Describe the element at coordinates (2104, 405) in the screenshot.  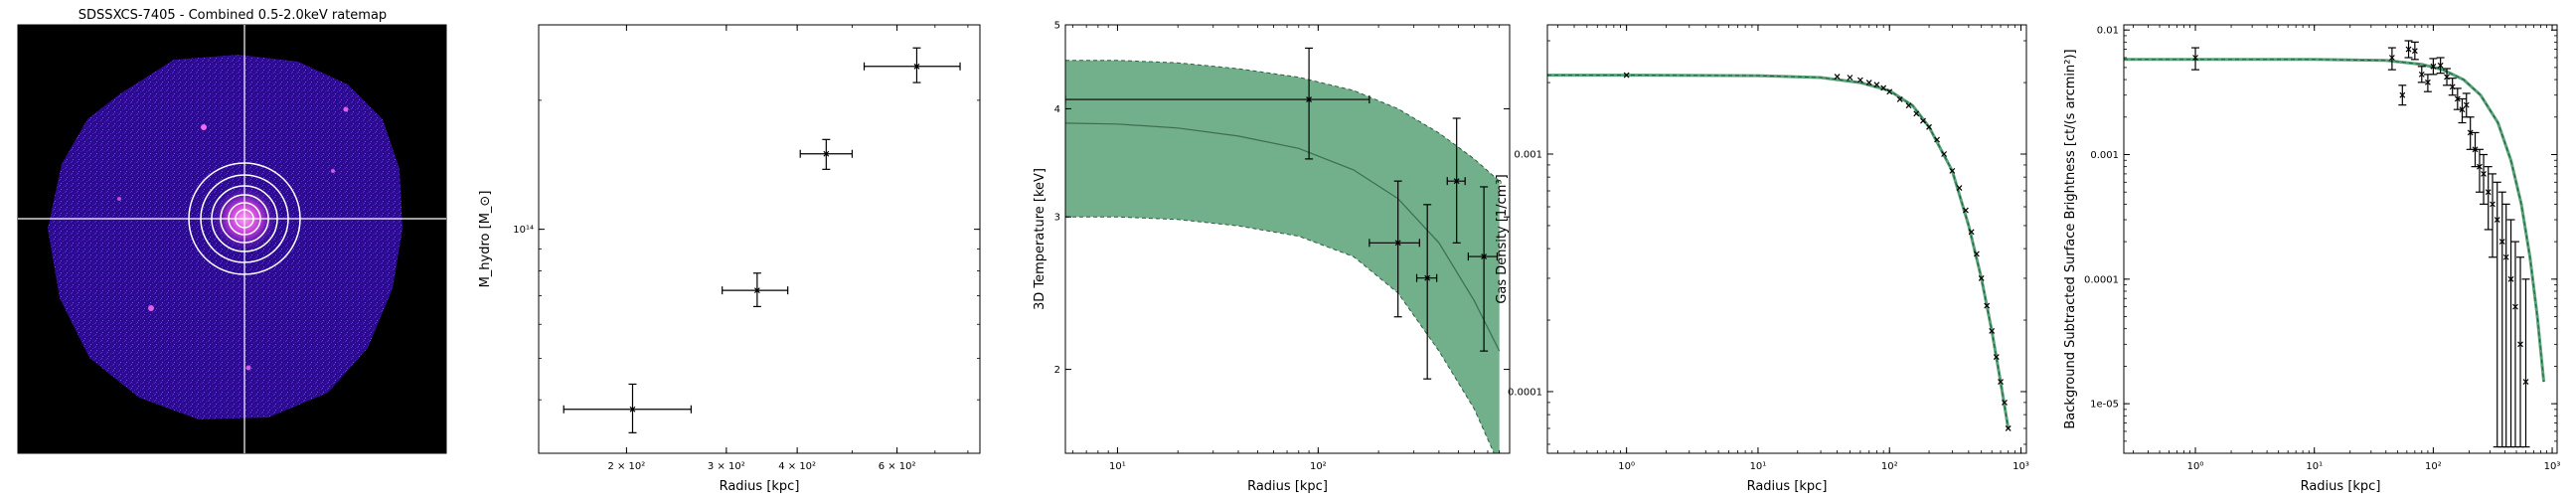
I see `y-tick-label: 1e-05` at that location.